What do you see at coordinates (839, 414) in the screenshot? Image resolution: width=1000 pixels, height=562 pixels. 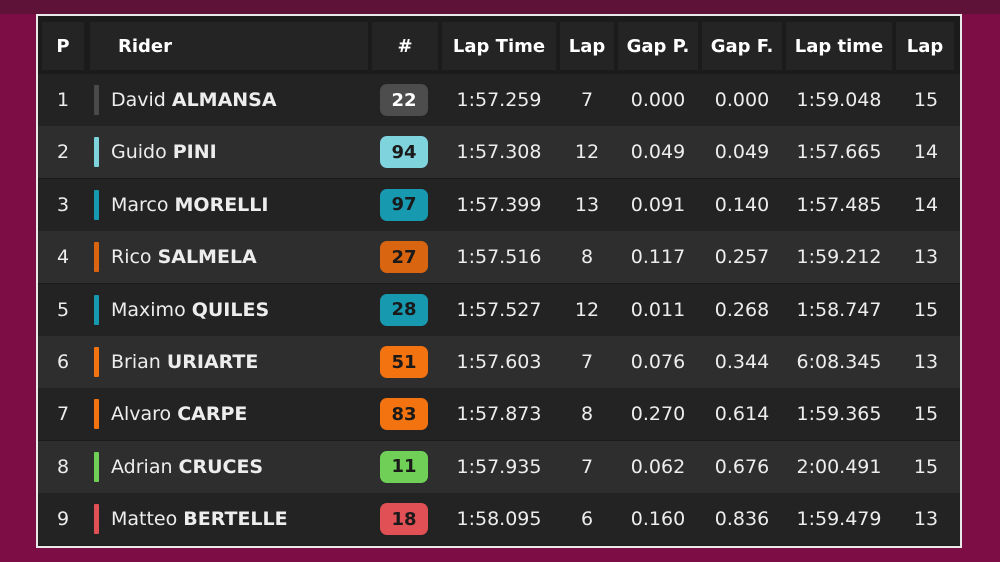 I see `lap-time-2-cell: 1:59.365` at bounding box center [839, 414].